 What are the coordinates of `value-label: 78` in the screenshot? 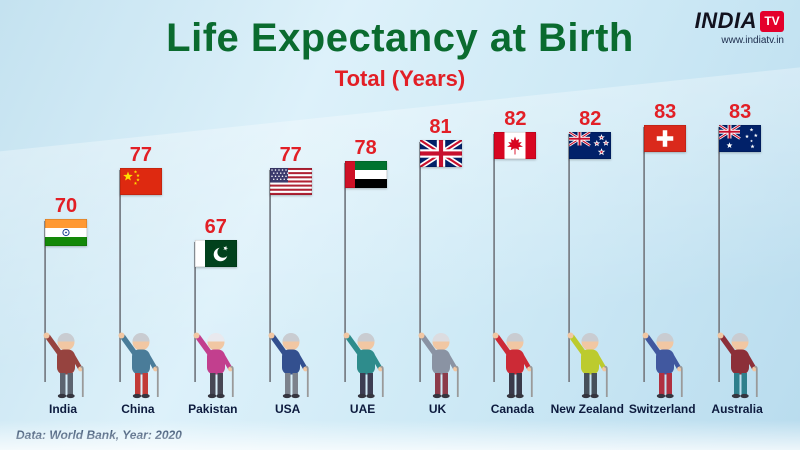 It's located at (365, 148).